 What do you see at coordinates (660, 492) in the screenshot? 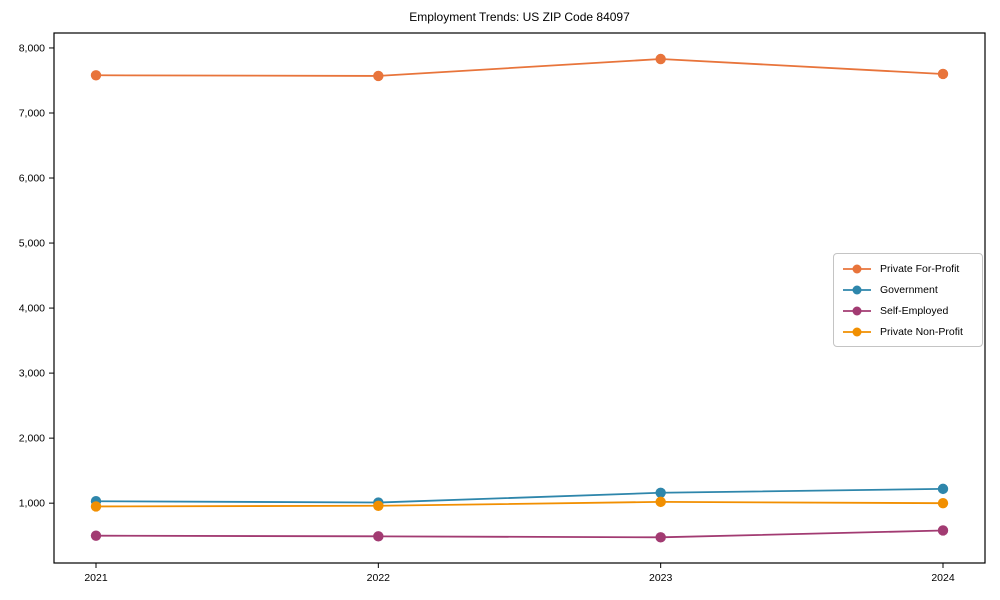
I see `data-point-government-2023` at bounding box center [660, 492].